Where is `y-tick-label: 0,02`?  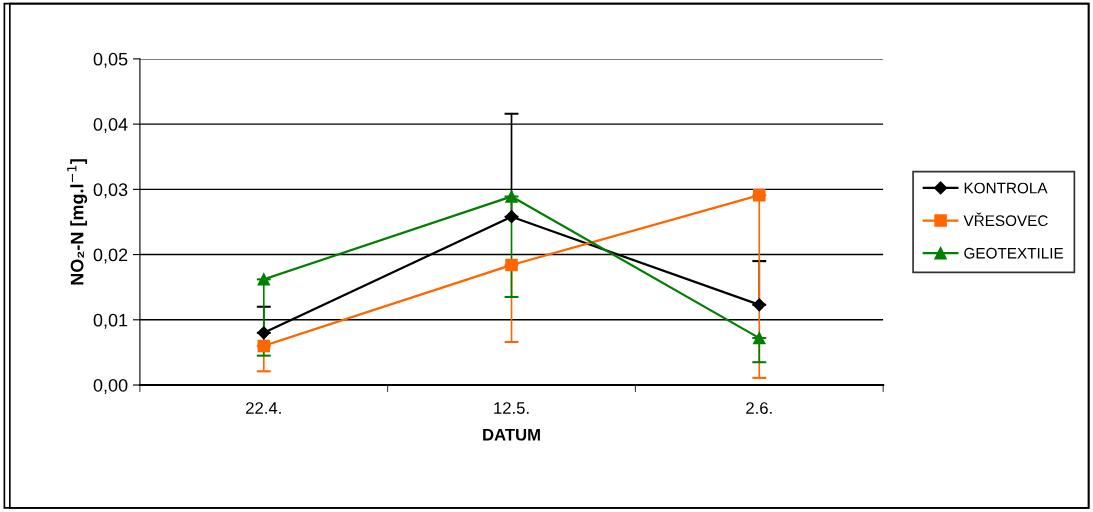
y-tick-label: 0,02 is located at coordinates (110, 256).